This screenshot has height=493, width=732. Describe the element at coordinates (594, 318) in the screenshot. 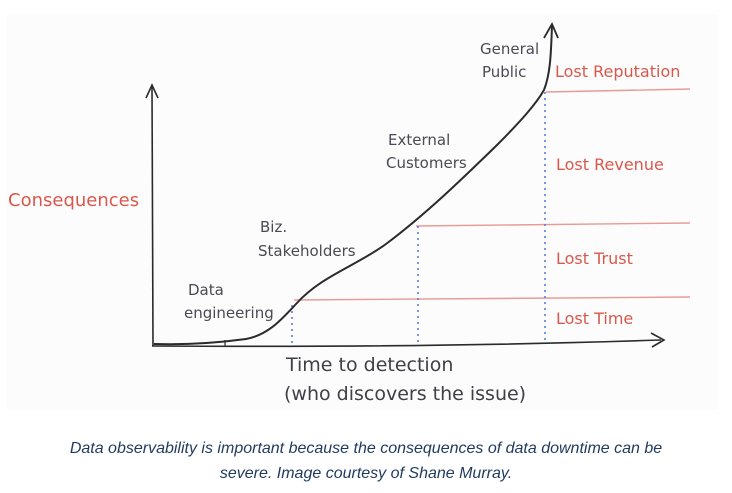

I see `level-lost-time: Lost Time` at that location.